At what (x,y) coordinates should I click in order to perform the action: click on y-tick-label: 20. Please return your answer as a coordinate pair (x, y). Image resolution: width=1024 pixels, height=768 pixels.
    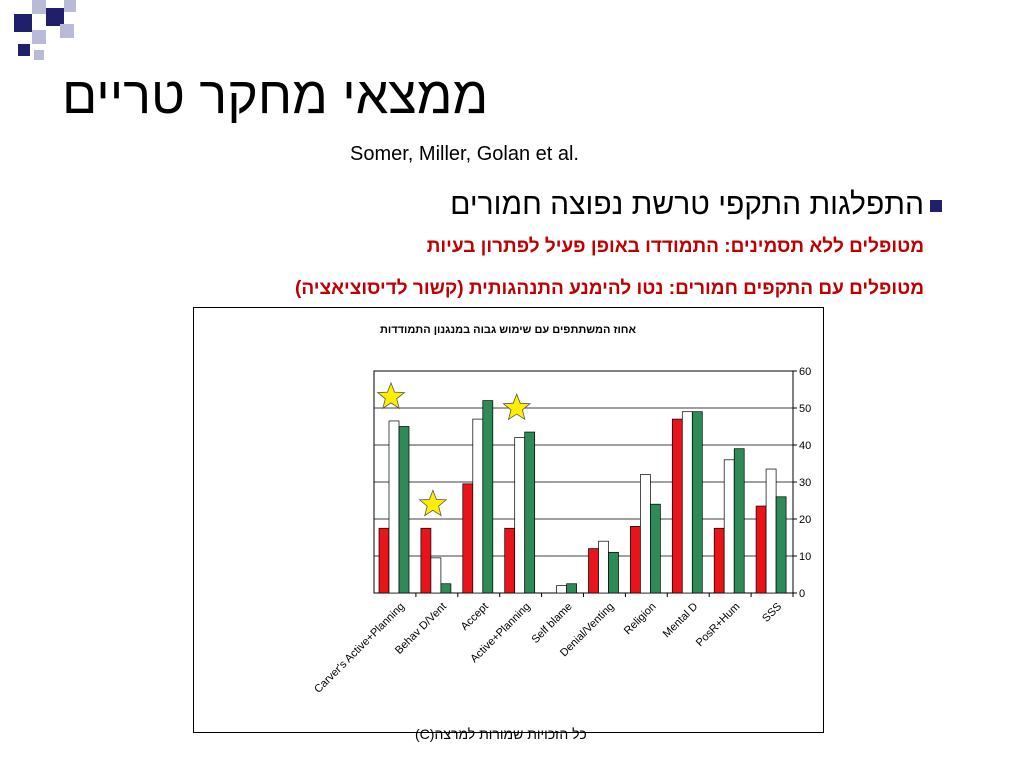
    Looking at the image, I should click on (805, 520).